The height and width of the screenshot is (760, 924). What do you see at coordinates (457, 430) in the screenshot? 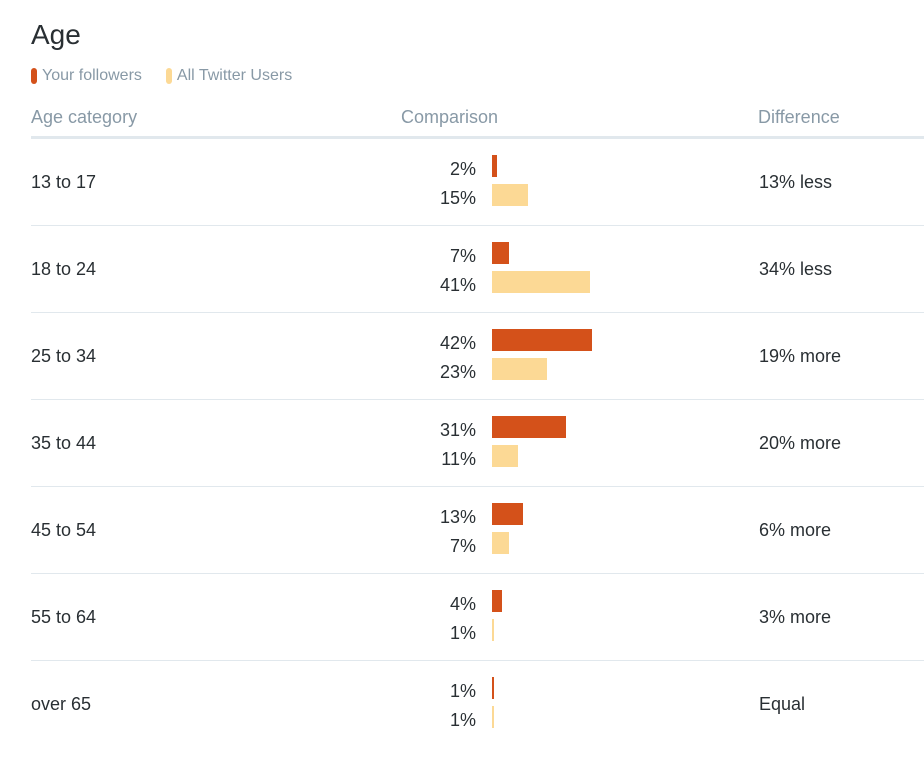
I see `followers-value-label: 31%` at bounding box center [457, 430].